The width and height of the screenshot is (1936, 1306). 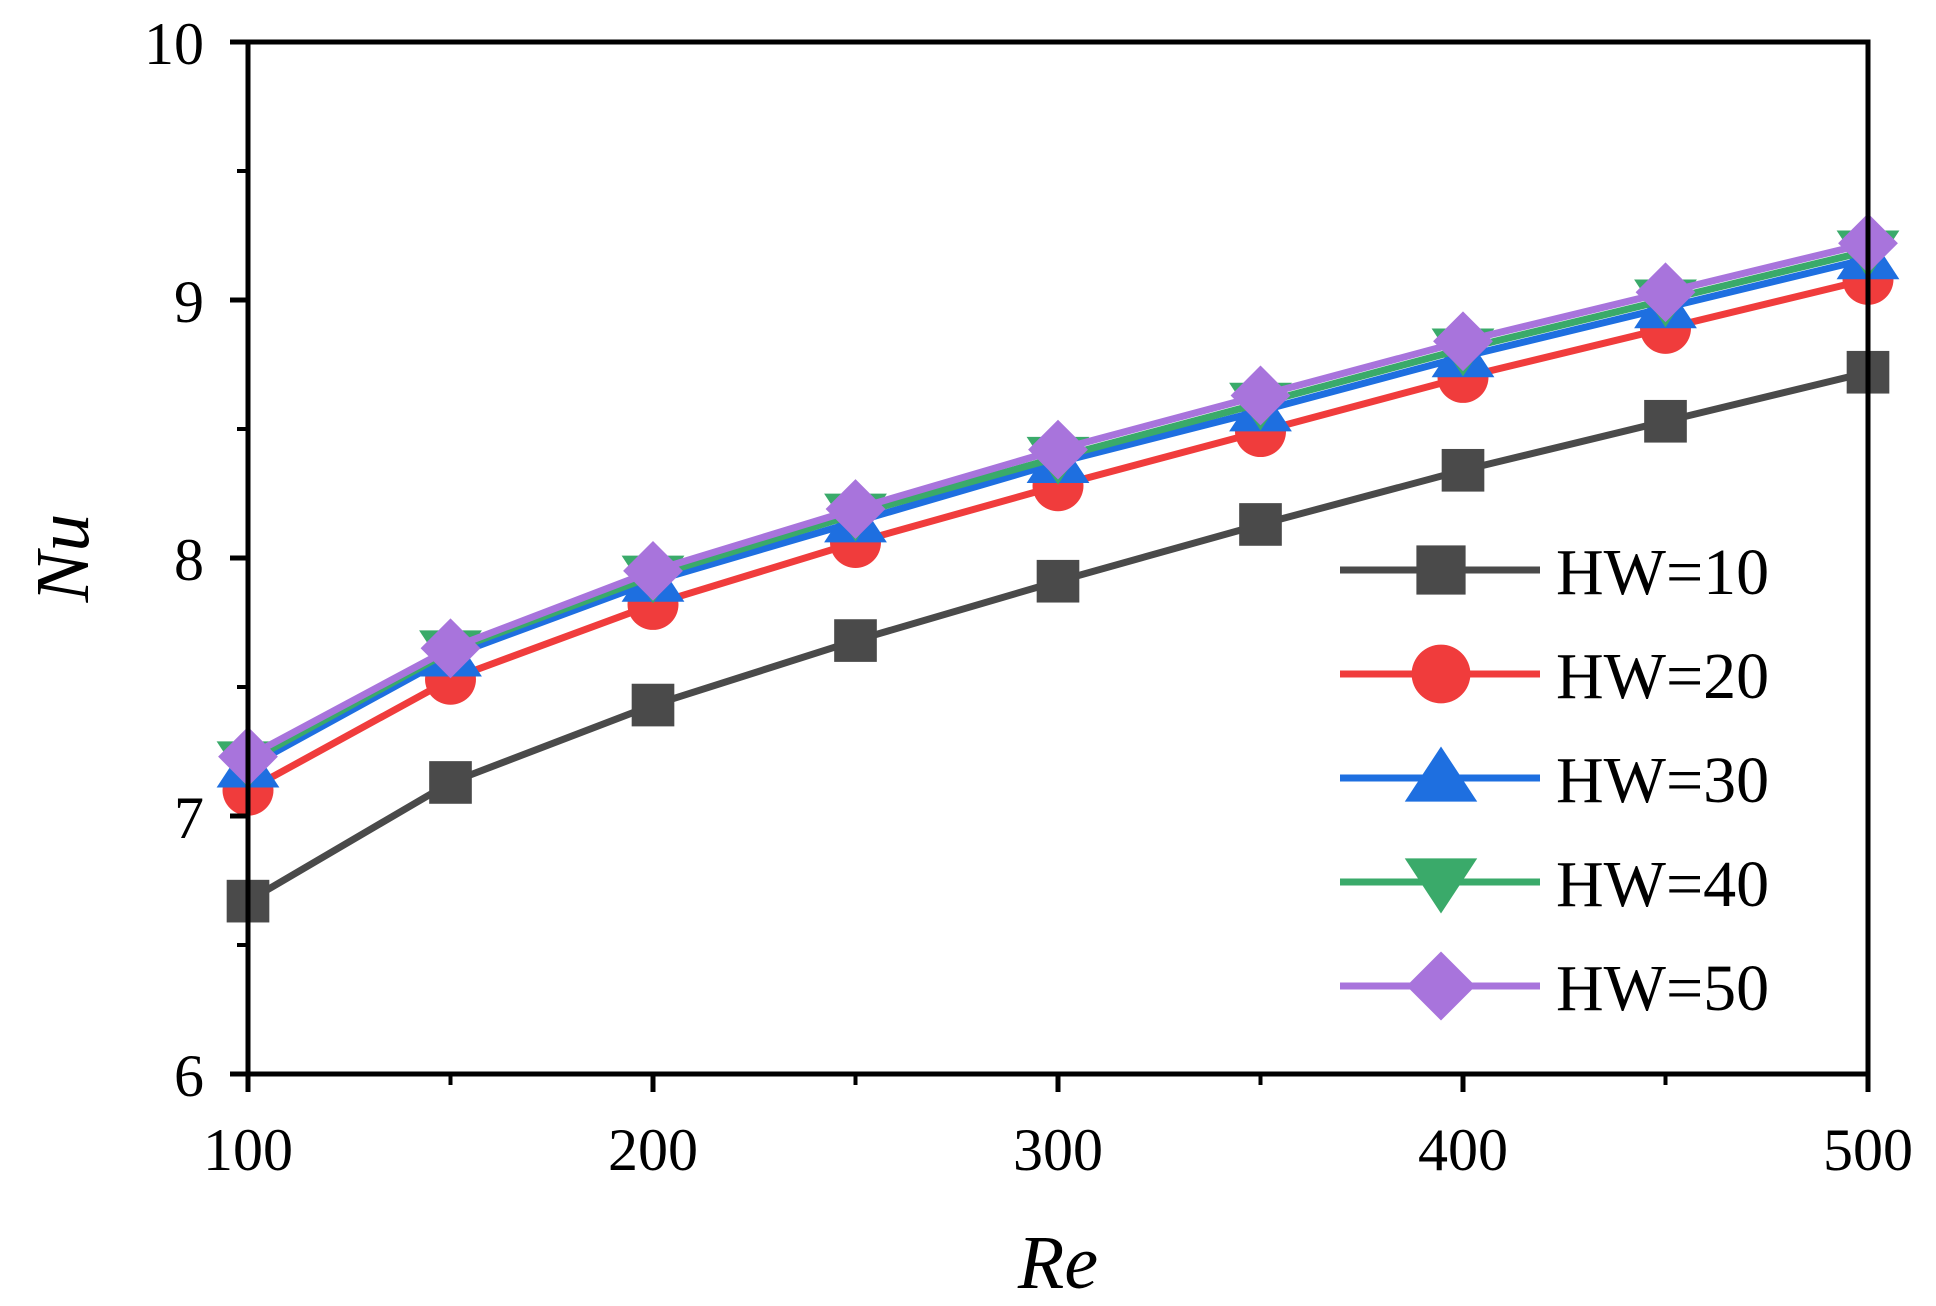 I want to click on legend-item: HW=50, so click(x=1554, y=988).